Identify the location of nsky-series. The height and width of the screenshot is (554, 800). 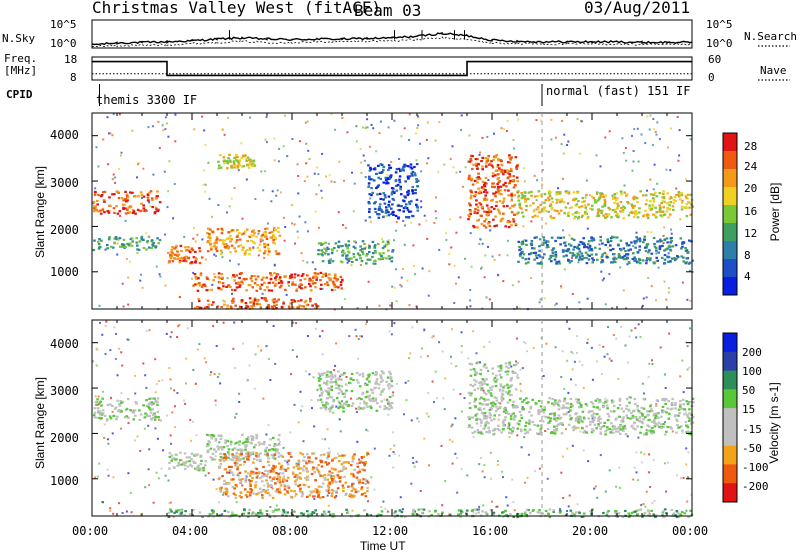
(392, 38).